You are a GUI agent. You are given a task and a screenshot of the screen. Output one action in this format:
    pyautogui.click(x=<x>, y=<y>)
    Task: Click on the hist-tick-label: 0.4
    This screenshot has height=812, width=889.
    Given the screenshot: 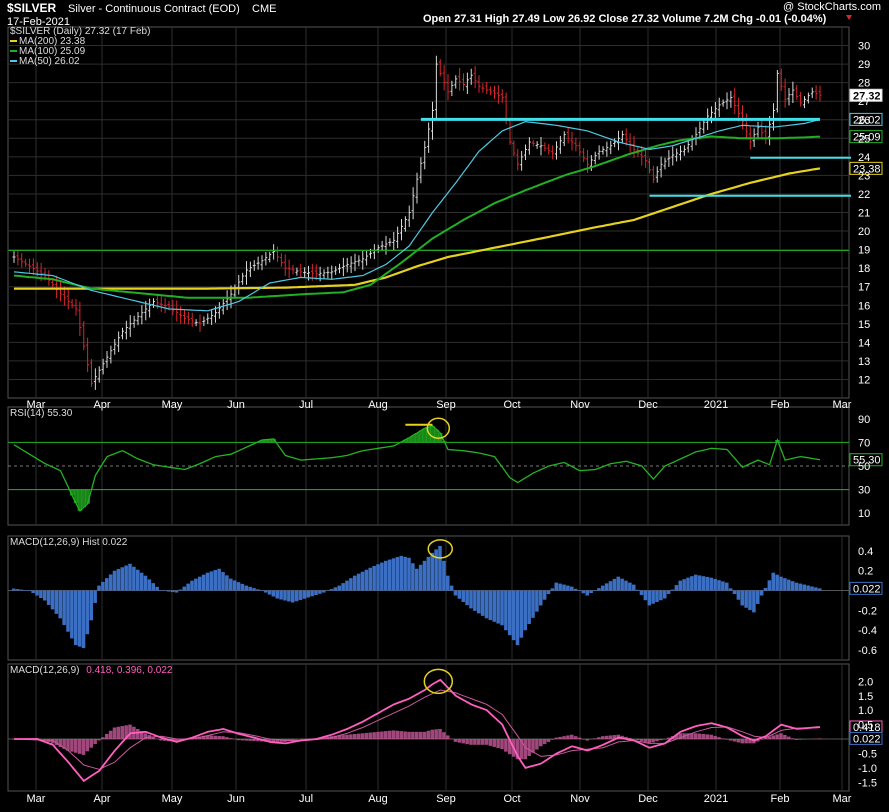 What is the action you would take?
    pyautogui.click(x=865, y=552)
    